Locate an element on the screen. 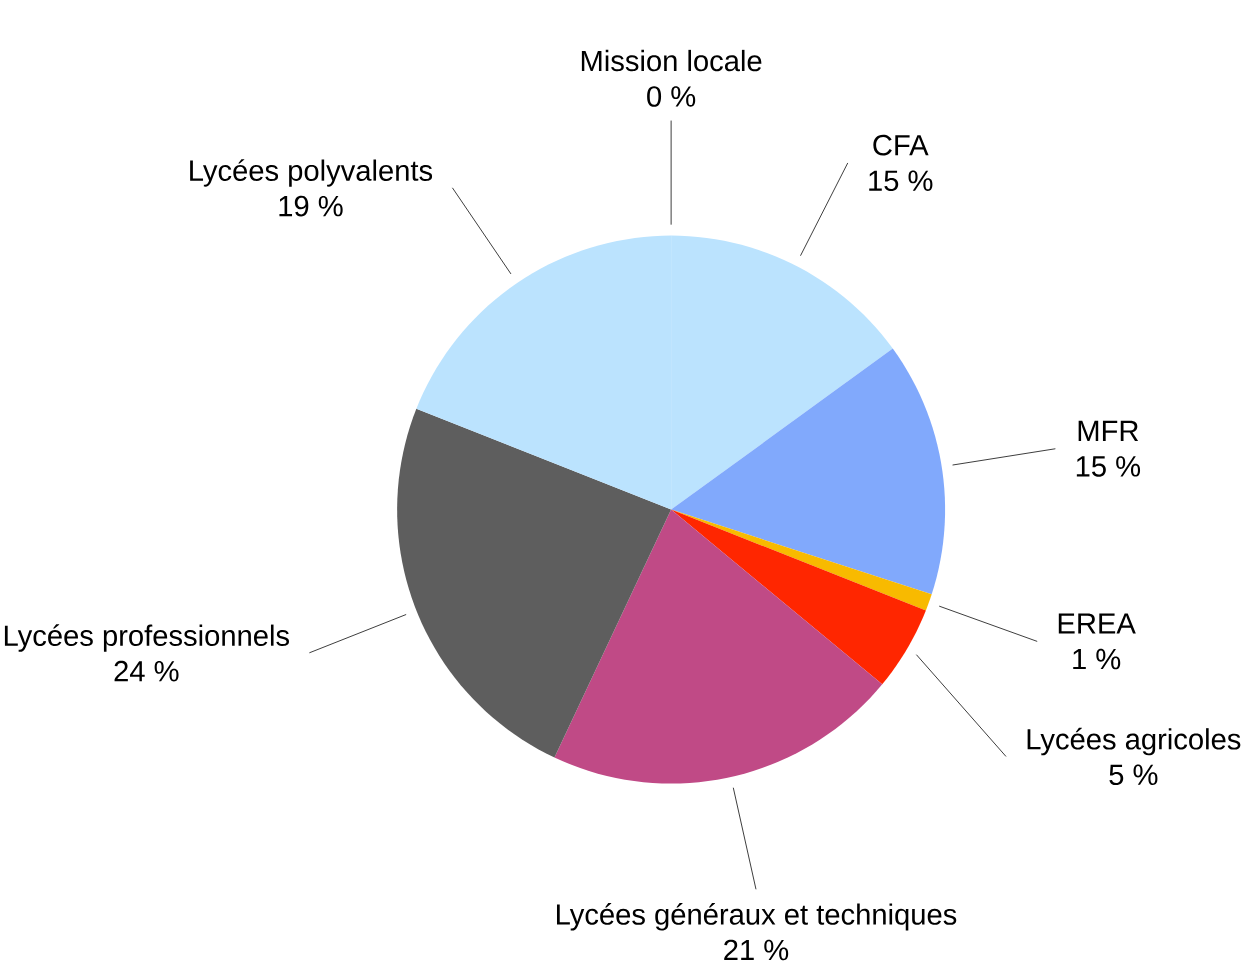 This screenshot has height=963, width=1244. slice-label: MFR is located at coordinates (1108, 430).